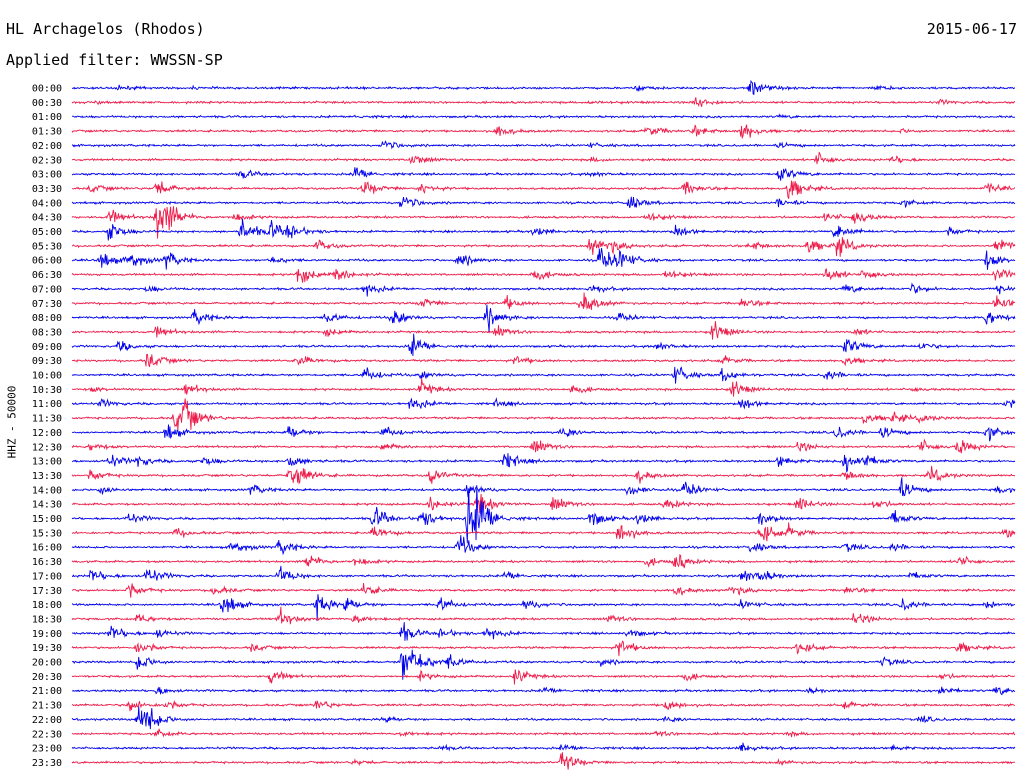  Describe the element at coordinates (114, 60) in the screenshot. I see `filter-label: Applied filter: WWSSN-SP` at that location.